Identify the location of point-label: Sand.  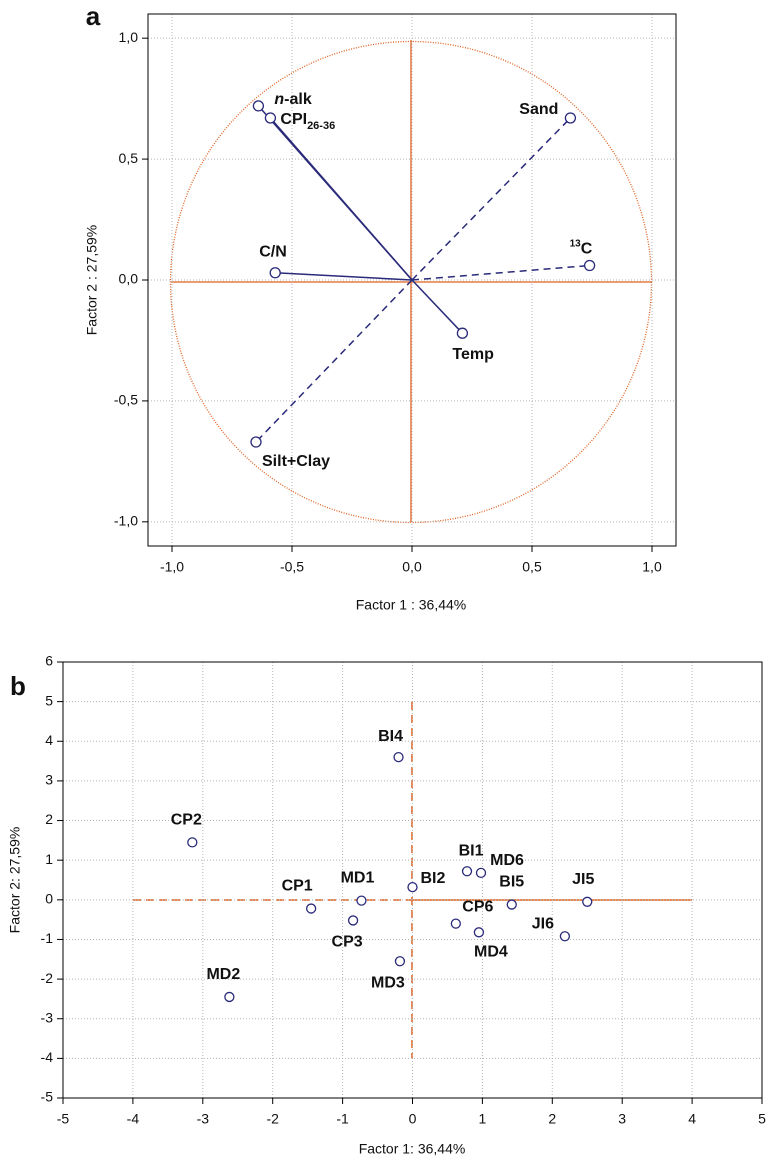
(538, 109).